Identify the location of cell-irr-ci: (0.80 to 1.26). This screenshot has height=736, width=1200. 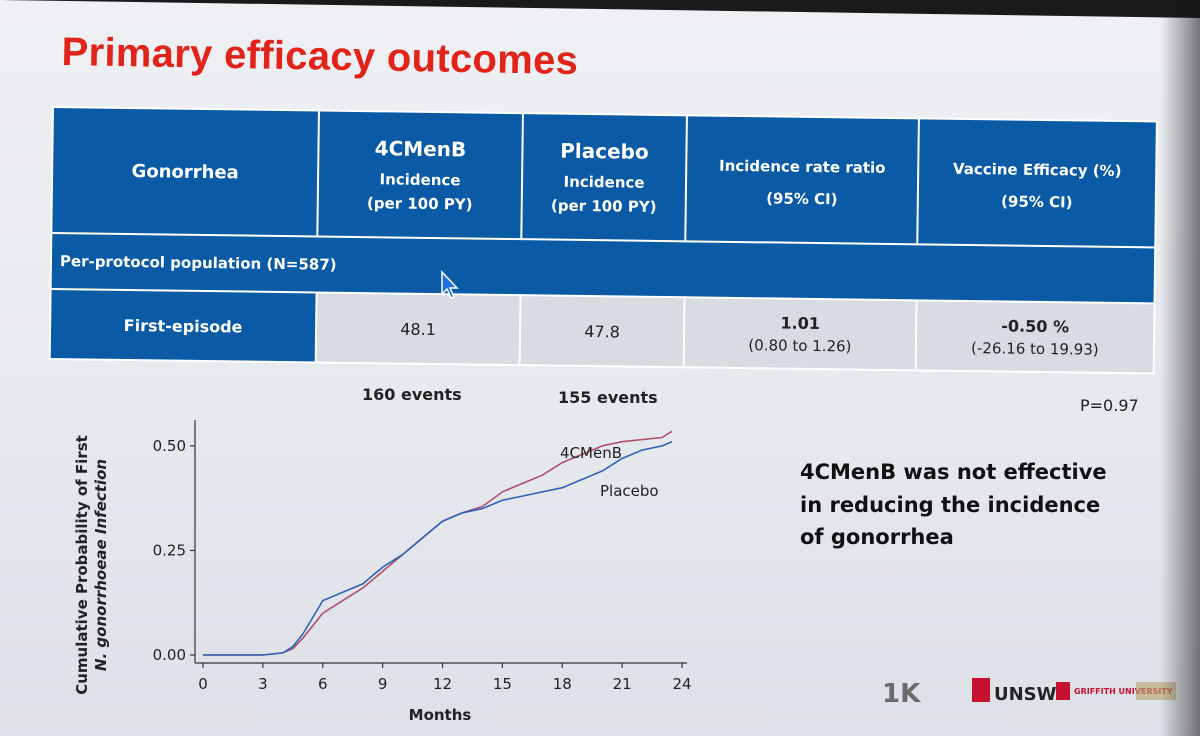
(800, 345).